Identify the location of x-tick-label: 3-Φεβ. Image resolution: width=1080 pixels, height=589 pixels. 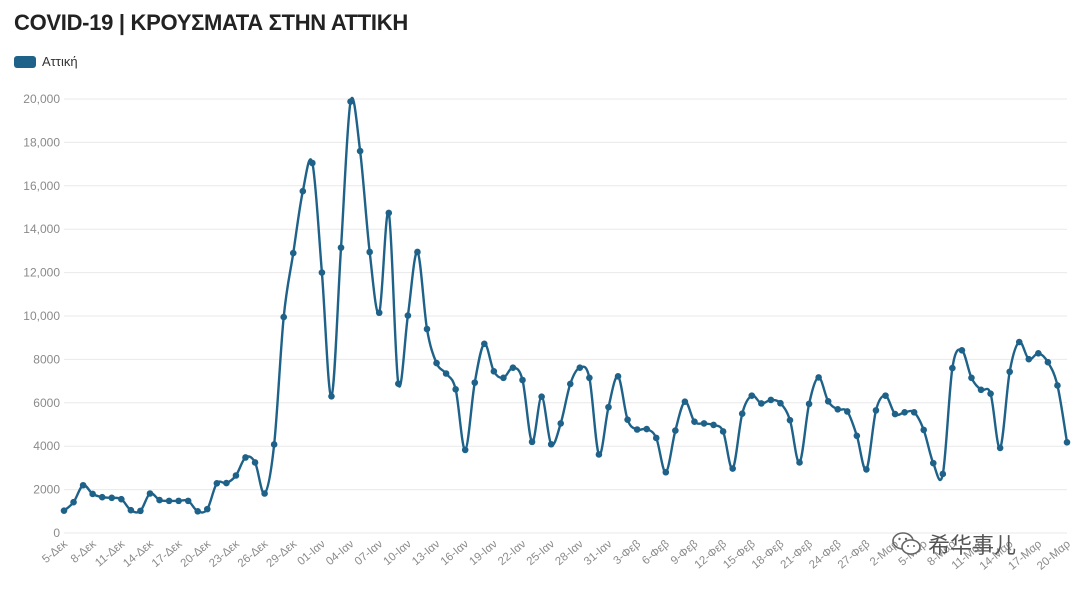
(627, 552).